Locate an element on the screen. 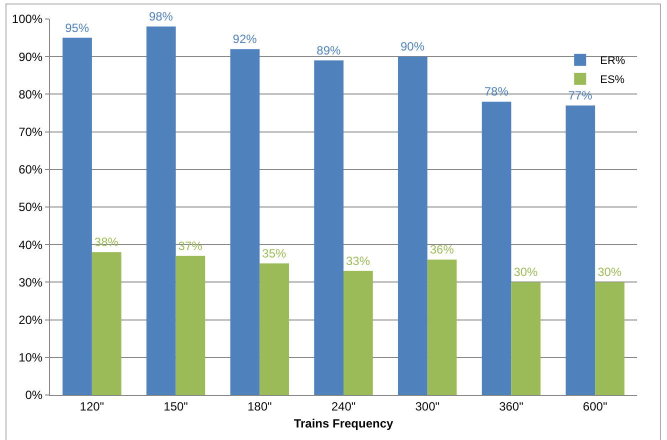 Image resolution: width=667 pixels, height=440 pixels. data-label: 92% is located at coordinates (245, 39).